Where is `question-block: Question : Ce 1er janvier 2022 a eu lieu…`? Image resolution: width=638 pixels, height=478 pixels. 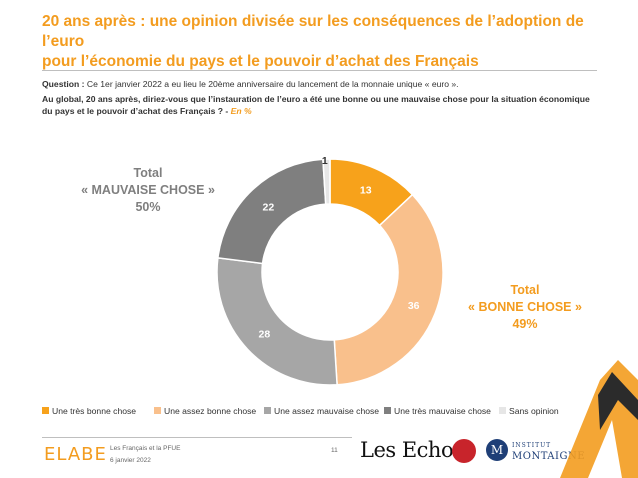 question-block: Question : Ce 1er janvier 2022 a eu lieu… is located at coordinates (322, 97).